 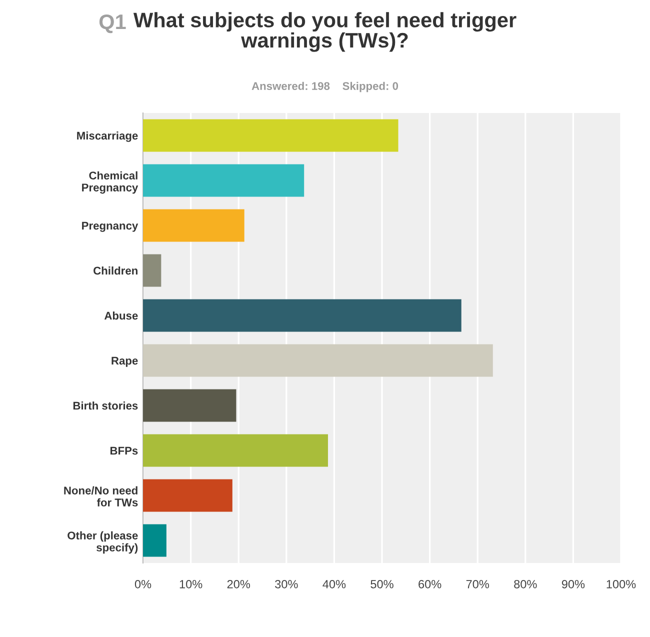 I want to click on x-tick-label: 20%, so click(x=238, y=584).